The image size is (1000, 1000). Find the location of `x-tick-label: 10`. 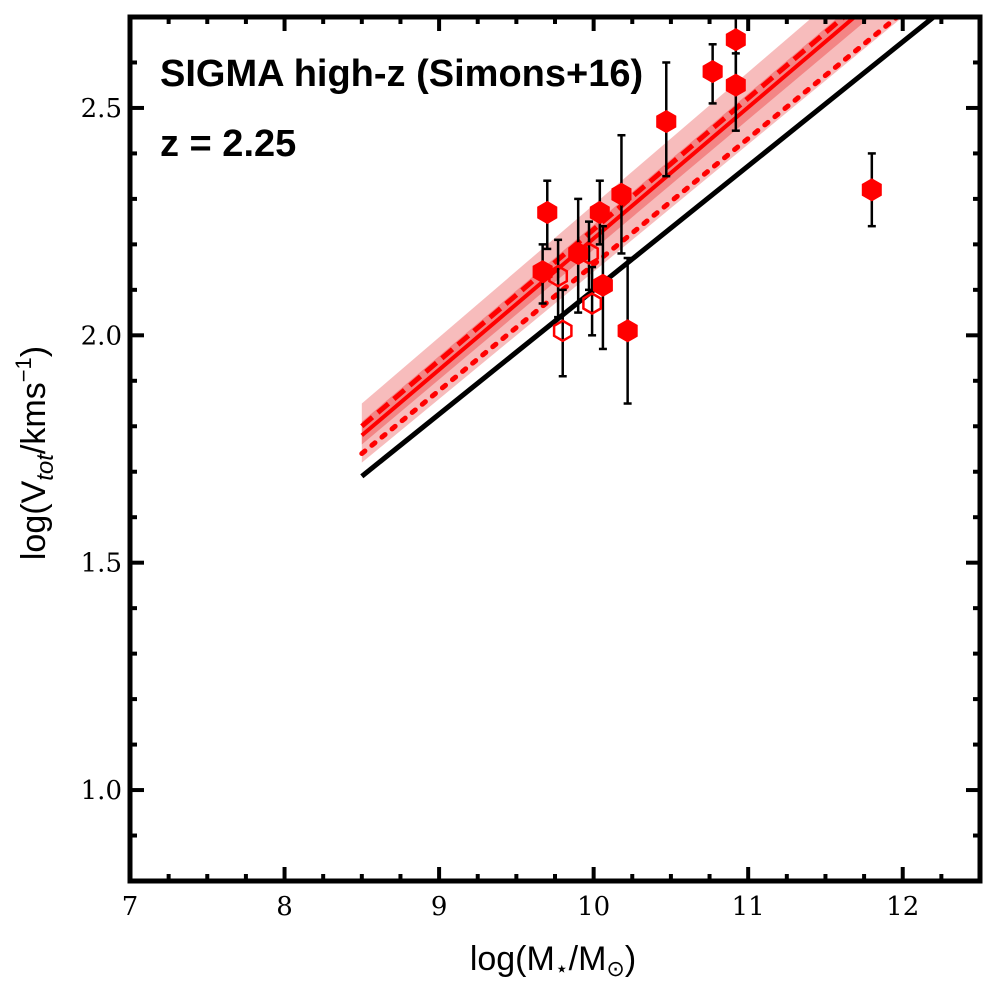

x-tick-label: 10 is located at coordinates (593, 907).